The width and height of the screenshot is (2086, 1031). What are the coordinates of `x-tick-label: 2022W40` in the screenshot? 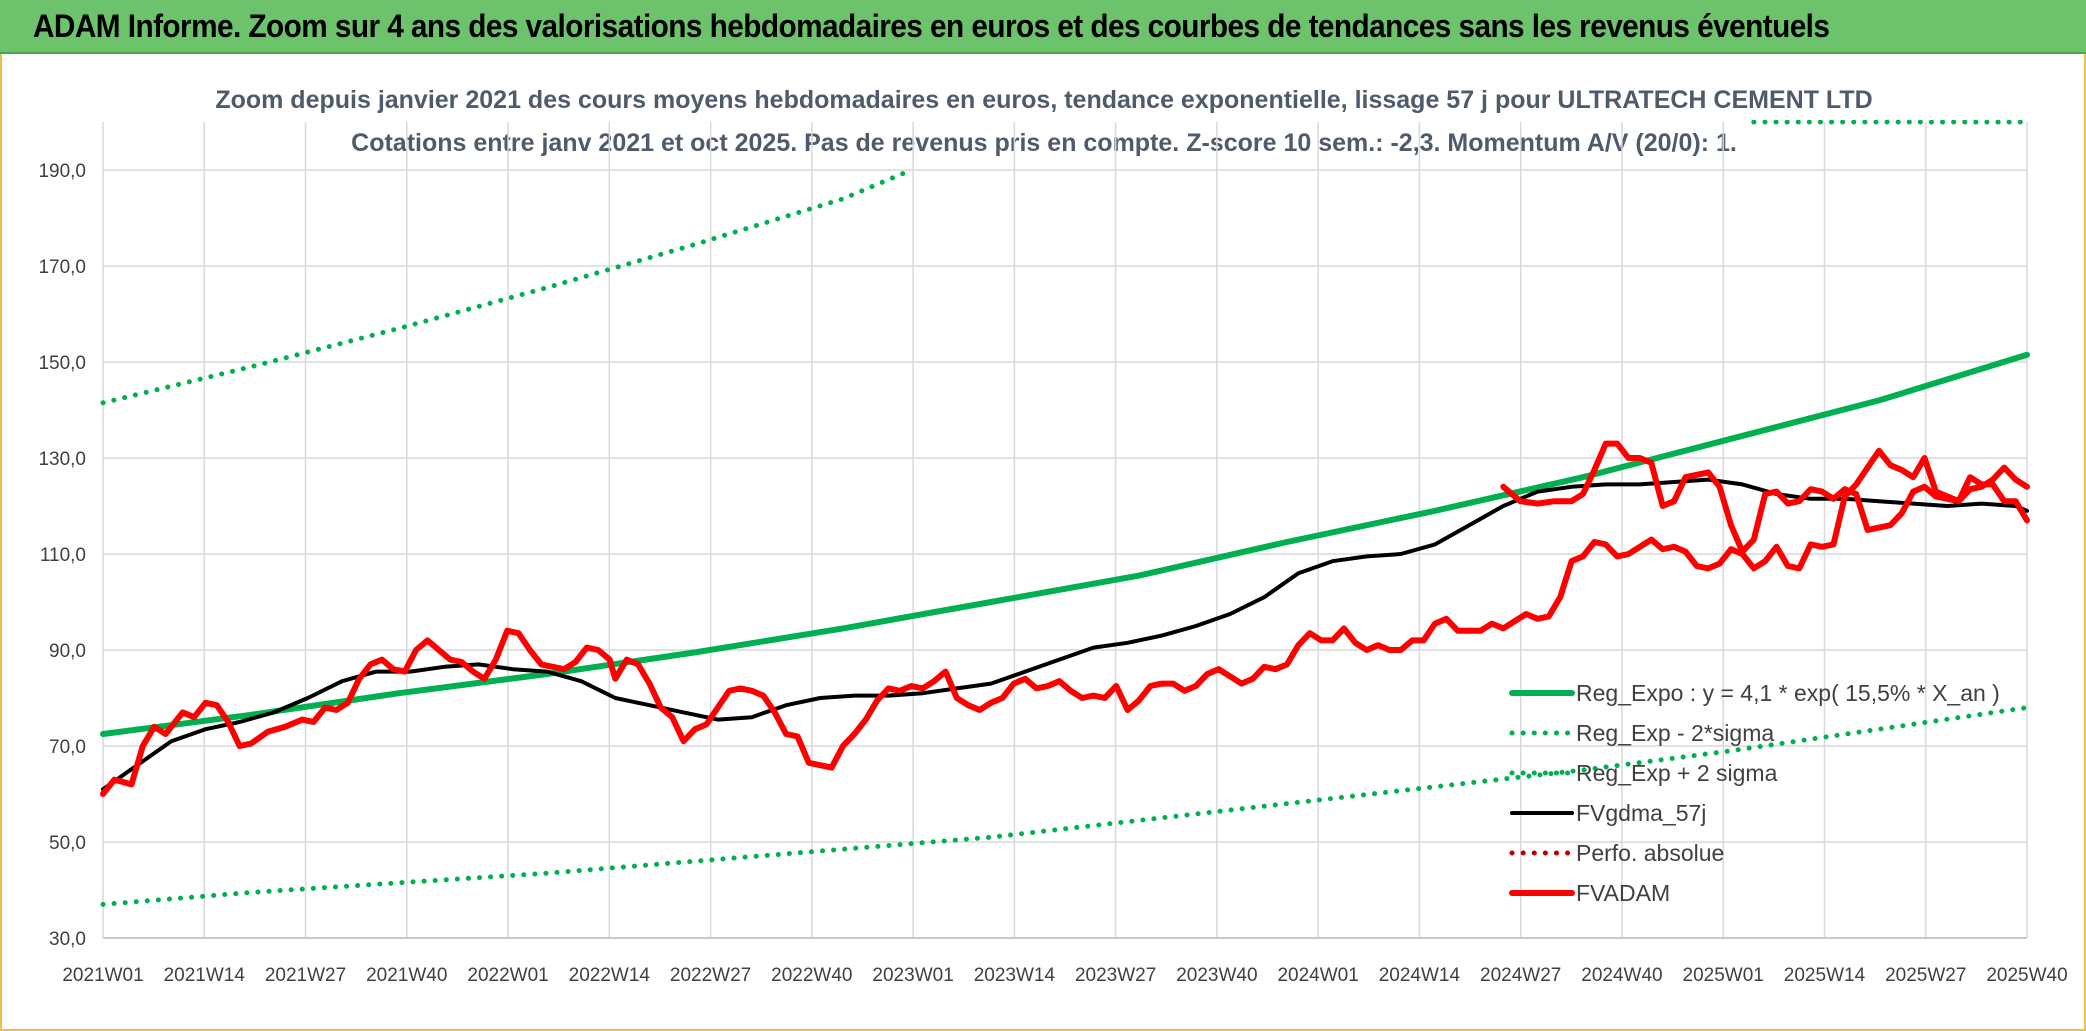 It's located at (811, 975).